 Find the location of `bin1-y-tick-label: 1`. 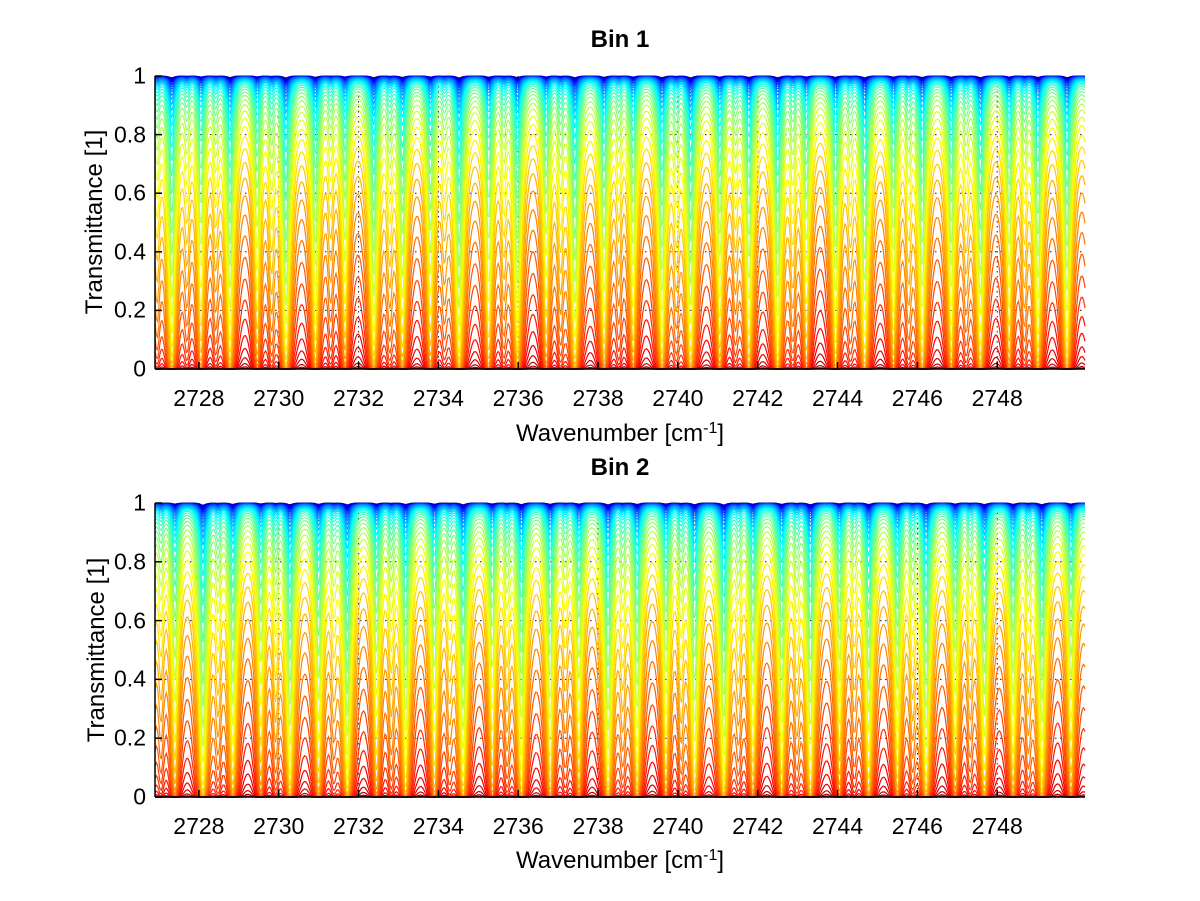

bin1-y-tick-label: 1 is located at coordinates (139, 75).